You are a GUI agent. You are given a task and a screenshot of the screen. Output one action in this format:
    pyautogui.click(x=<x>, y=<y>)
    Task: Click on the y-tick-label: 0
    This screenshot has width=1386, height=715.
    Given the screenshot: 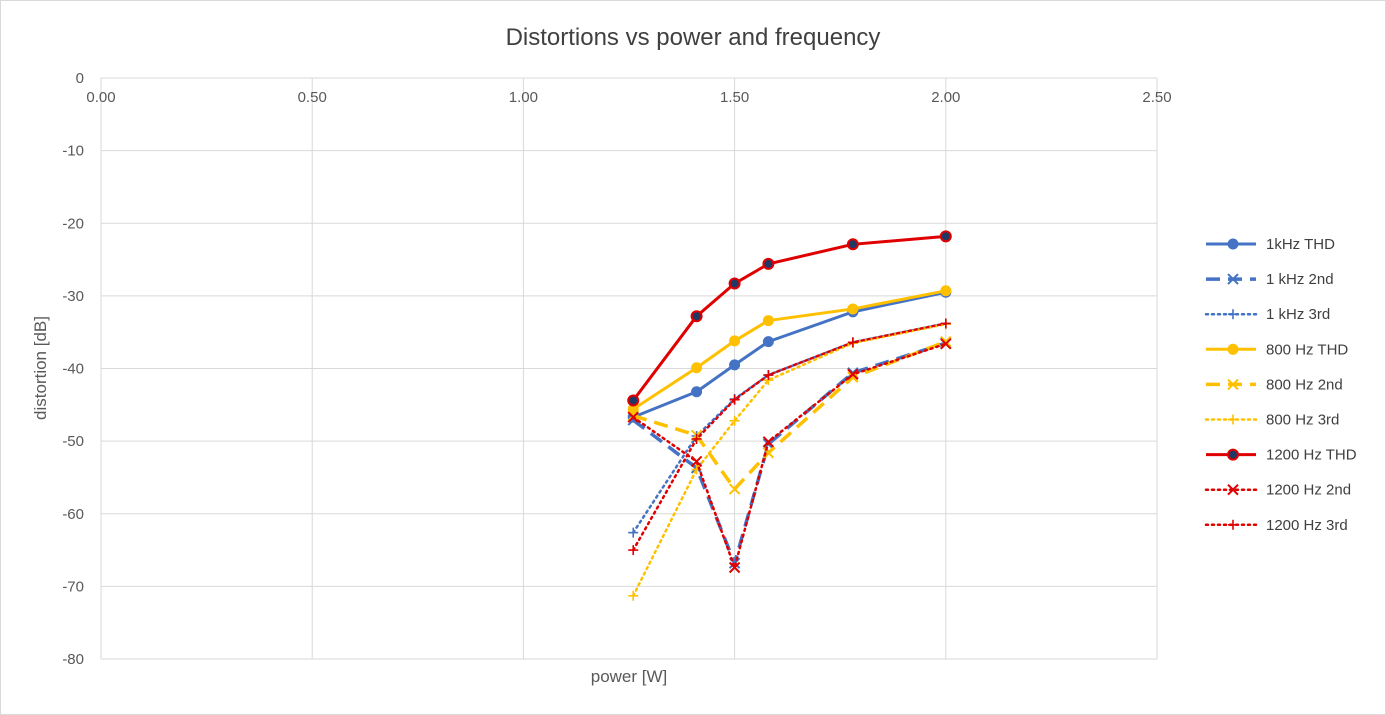 What is the action you would take?
    pyautogui.click(x=80, y=78)
    